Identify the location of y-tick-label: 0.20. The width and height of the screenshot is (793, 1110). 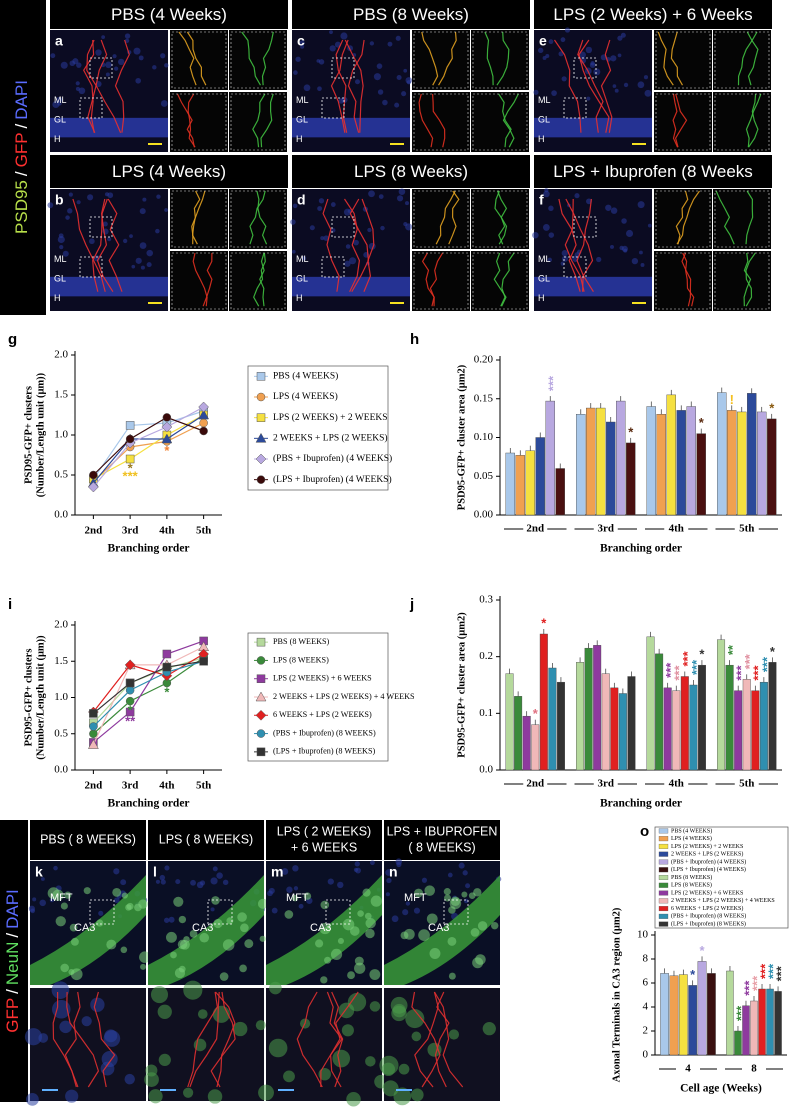
(484, 360).